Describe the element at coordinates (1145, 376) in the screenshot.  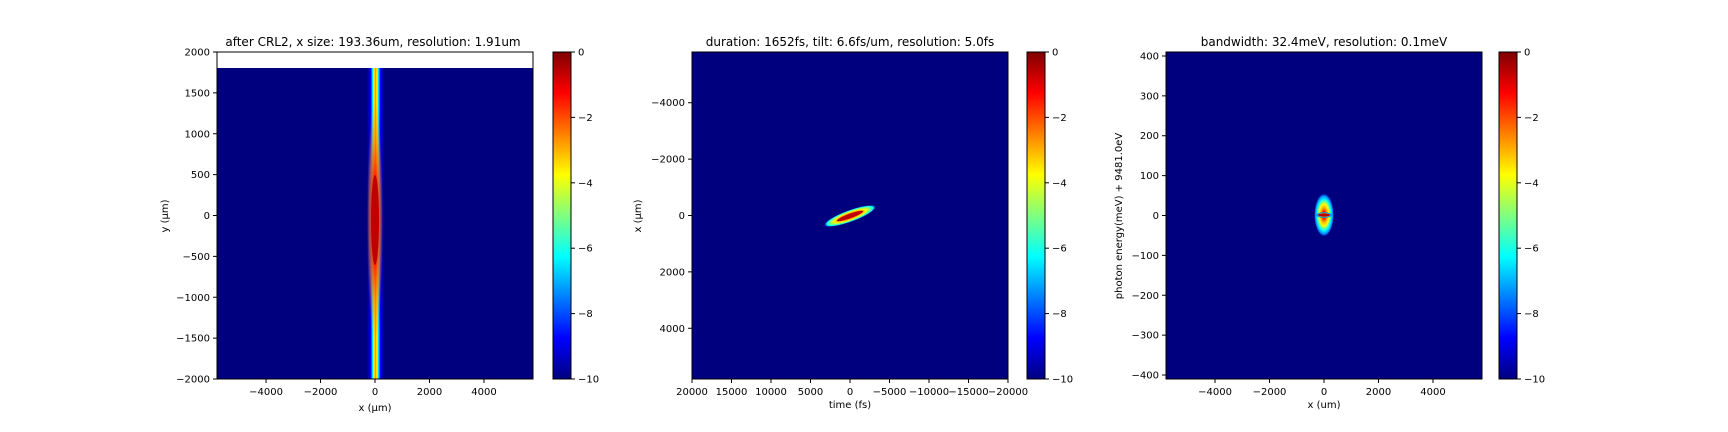
I see `y-tick-label: −400` at that location.